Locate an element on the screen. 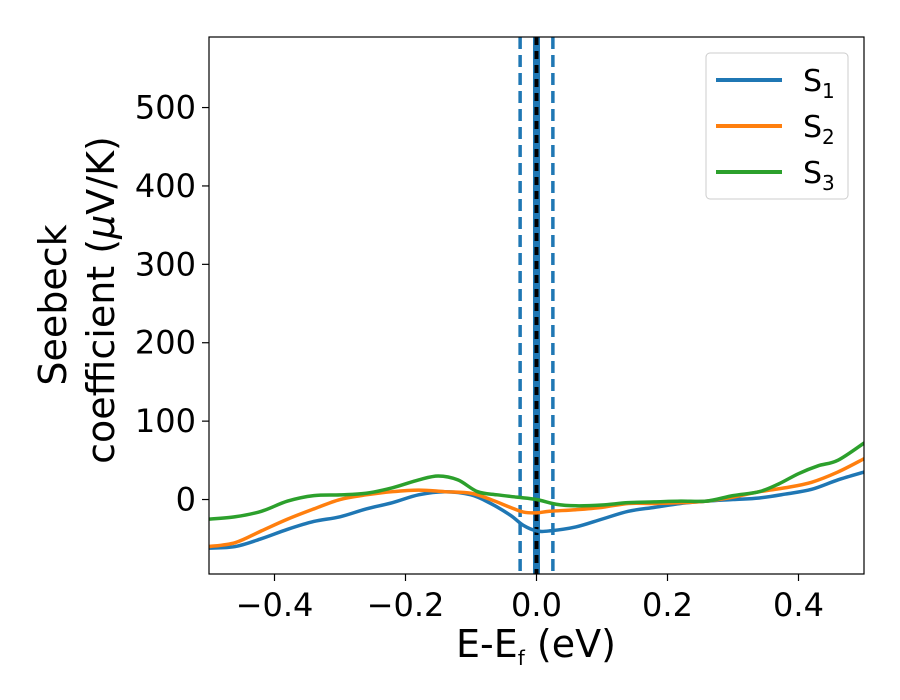 The height and width of the screenshot is (700, 900). y-tick-label: 300 is located at coordinates (165, 264).